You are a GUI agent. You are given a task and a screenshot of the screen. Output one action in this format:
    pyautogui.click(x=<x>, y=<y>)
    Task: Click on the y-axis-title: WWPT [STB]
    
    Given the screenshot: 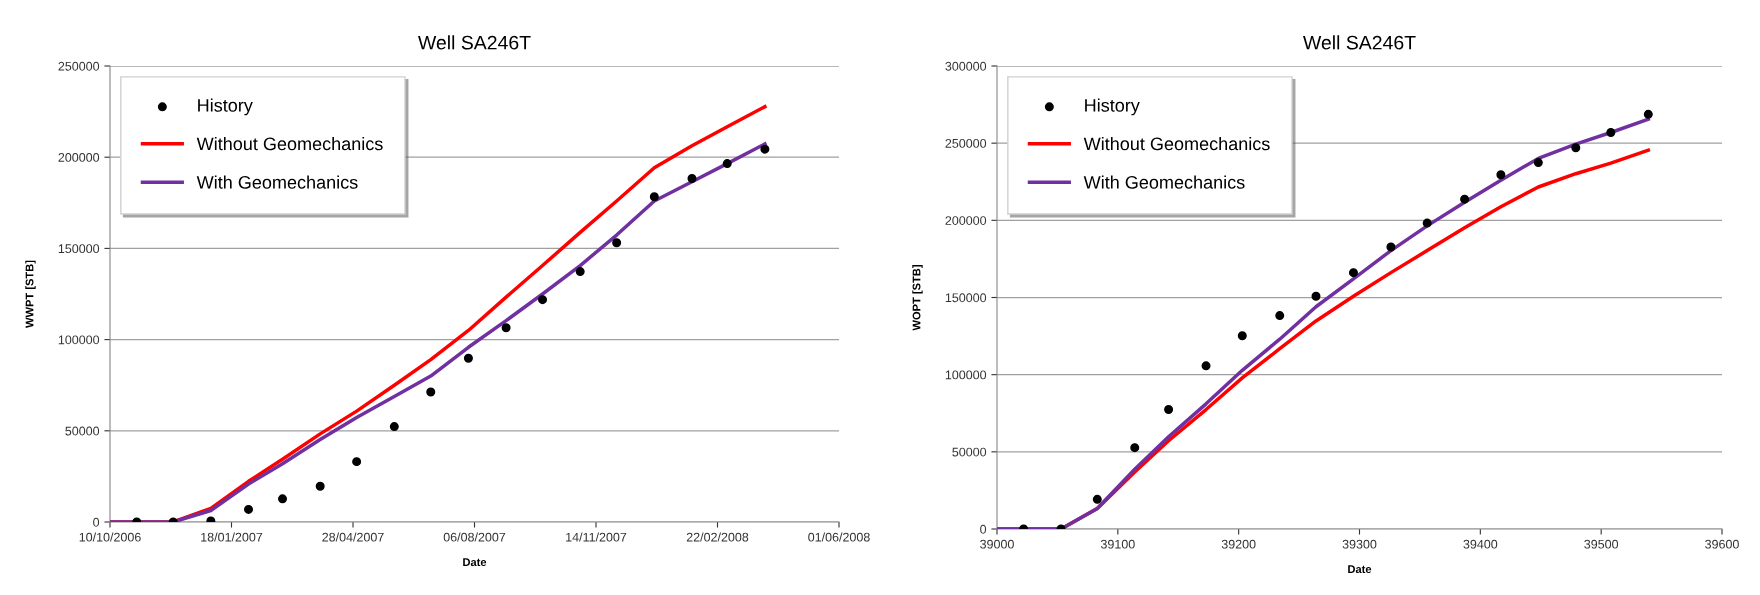 What is the action you would take?
    pyautogui.click(x=30, y=294)
    